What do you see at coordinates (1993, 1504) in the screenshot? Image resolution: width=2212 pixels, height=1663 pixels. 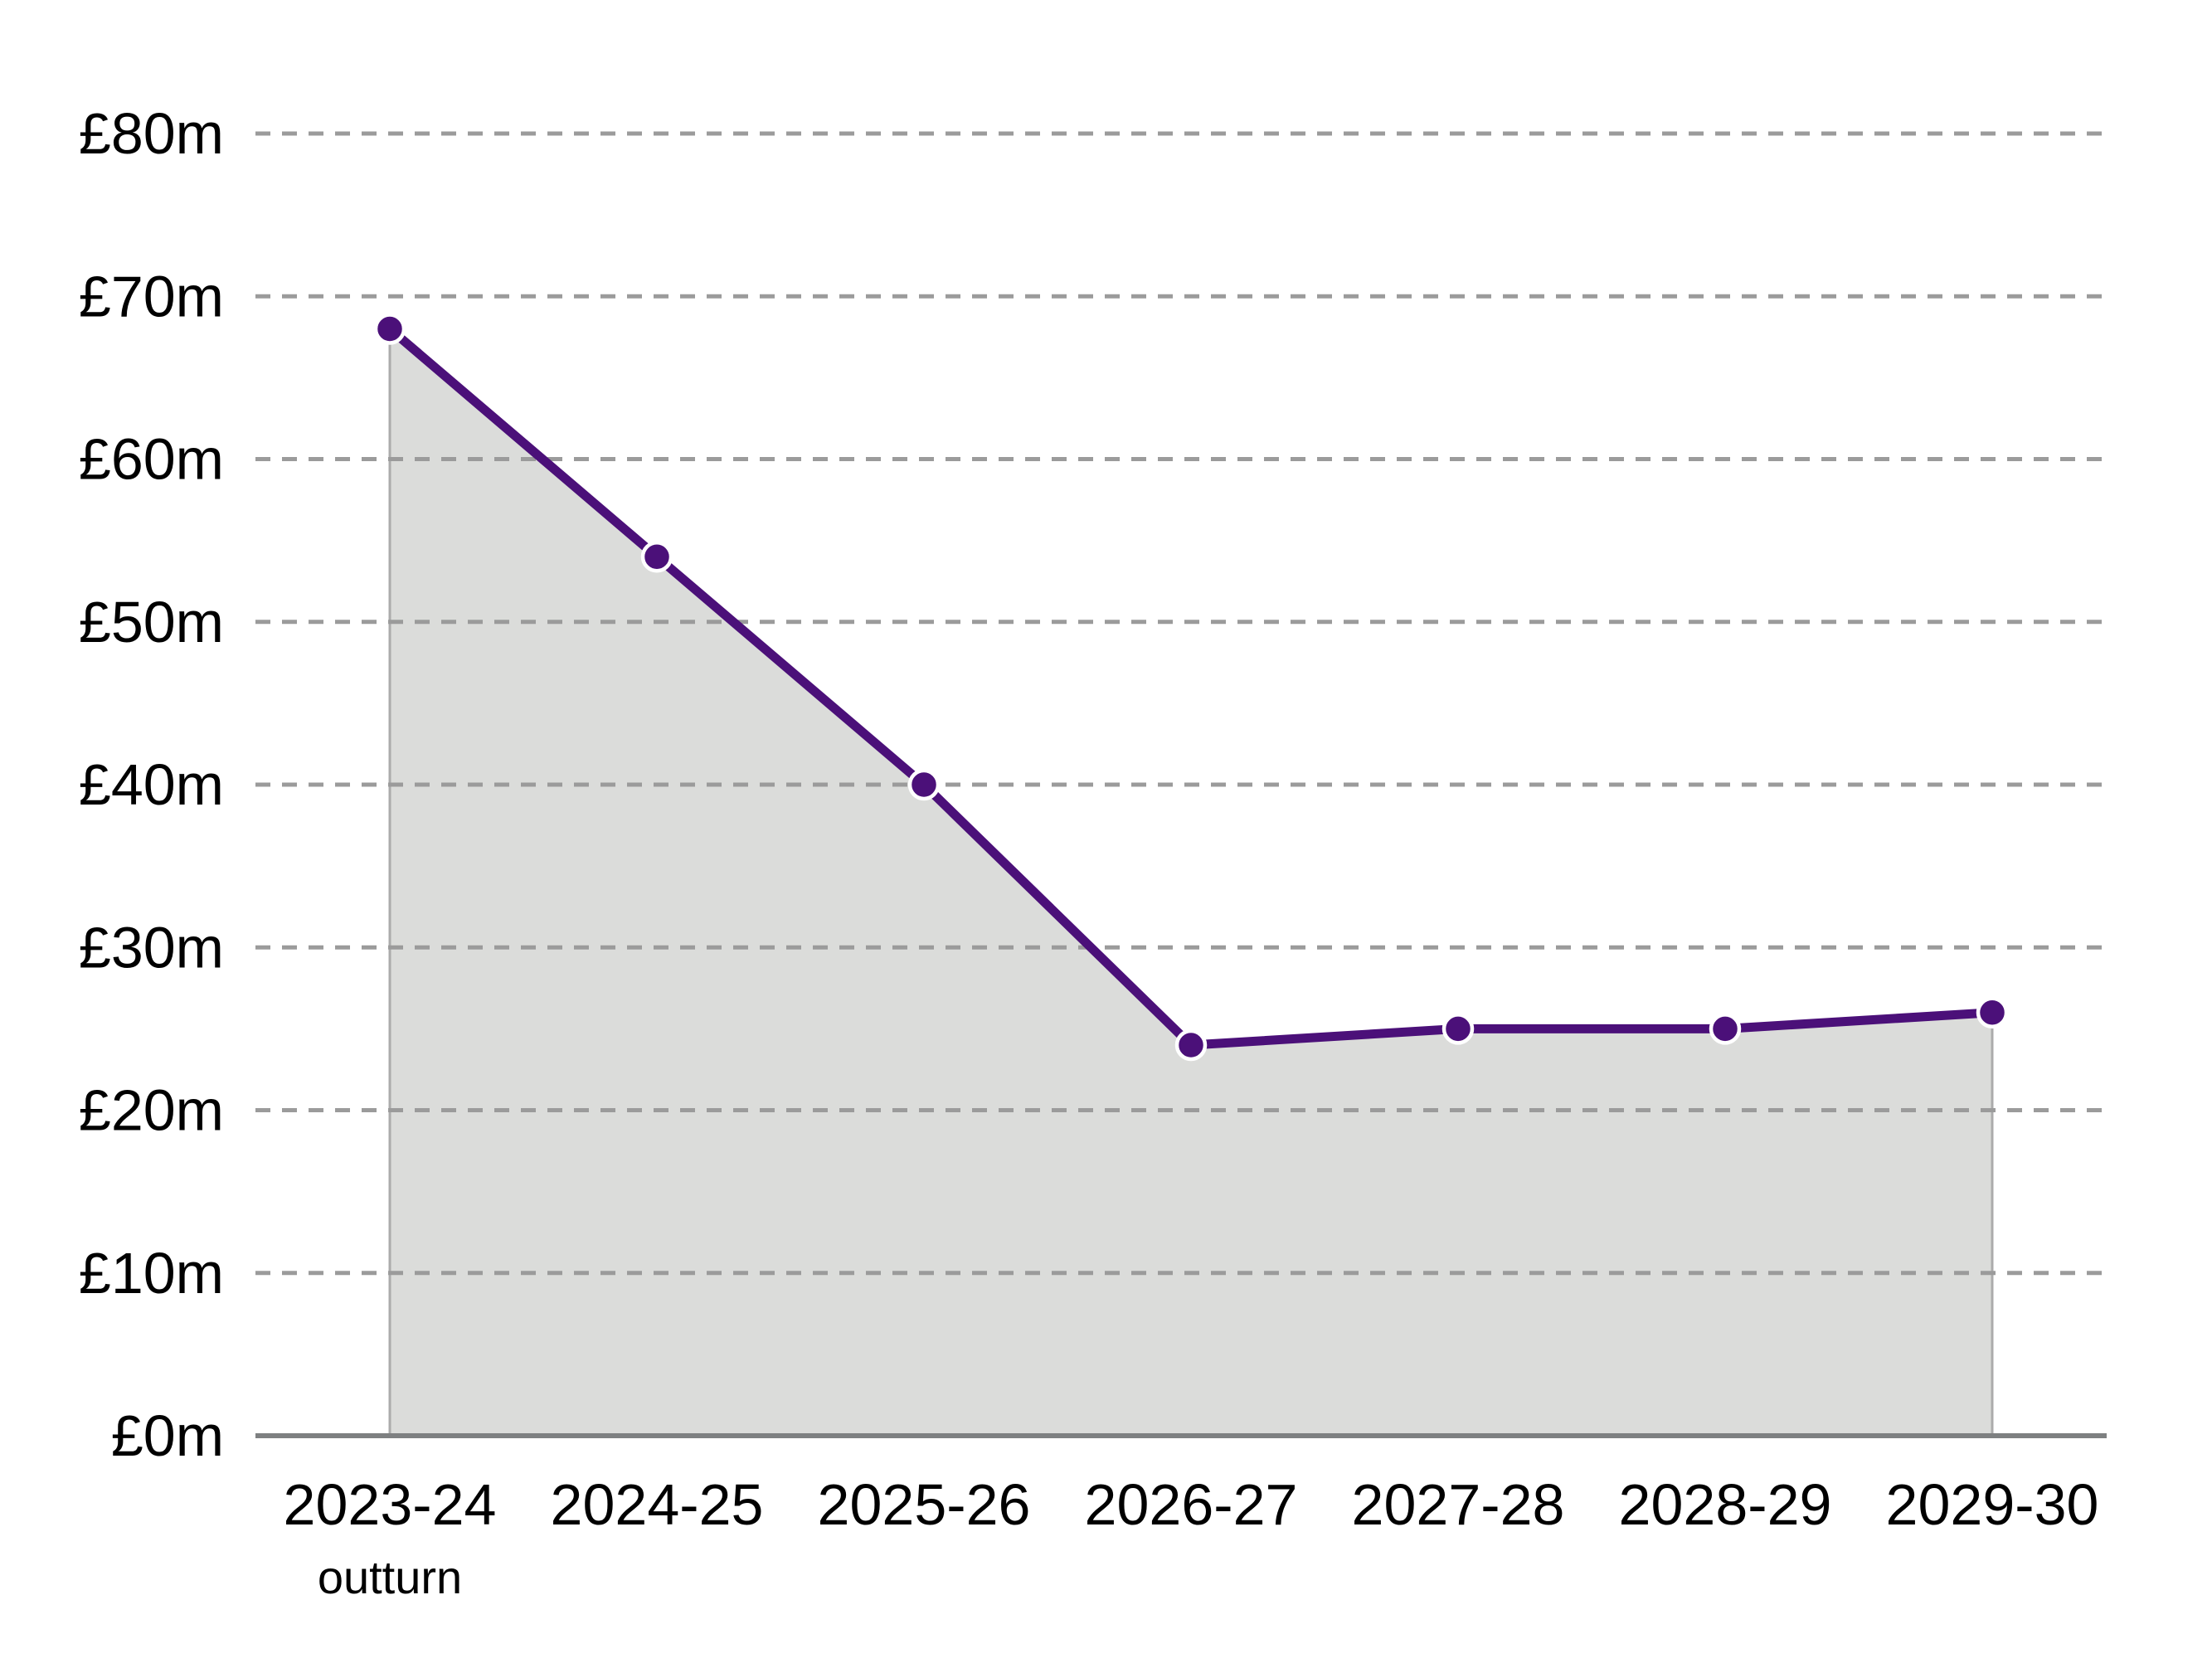 I see `x-tick-label: 2029-30` at bounding box center [1993, 1504].